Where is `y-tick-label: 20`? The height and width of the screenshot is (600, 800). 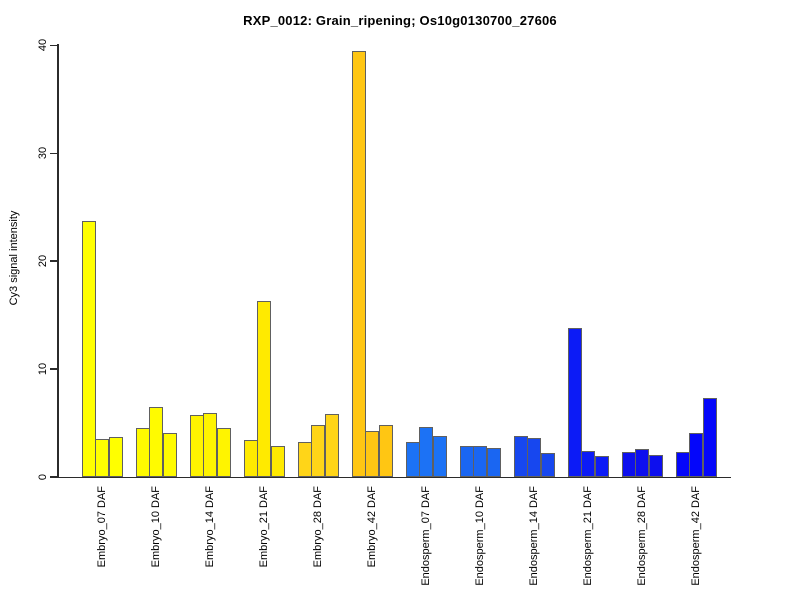 y-tick-label: 20 is located at coordinates (43, 261).